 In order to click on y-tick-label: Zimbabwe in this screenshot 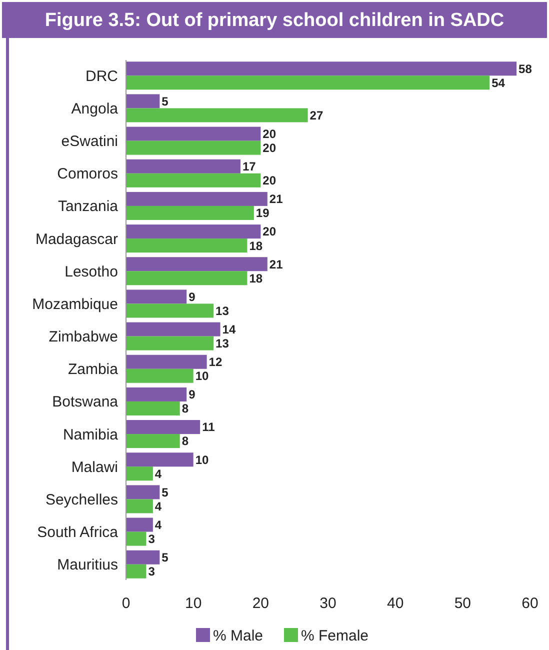, I will do `click(83, 337)`.